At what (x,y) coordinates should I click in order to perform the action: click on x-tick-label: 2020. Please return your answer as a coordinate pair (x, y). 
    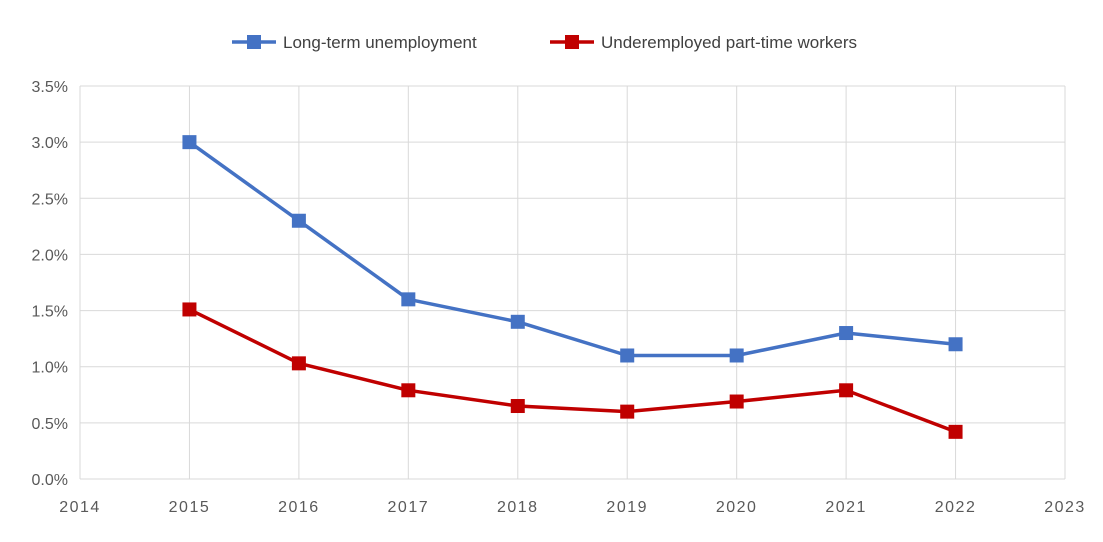
    Looking at the image, I should click on (737, 507).